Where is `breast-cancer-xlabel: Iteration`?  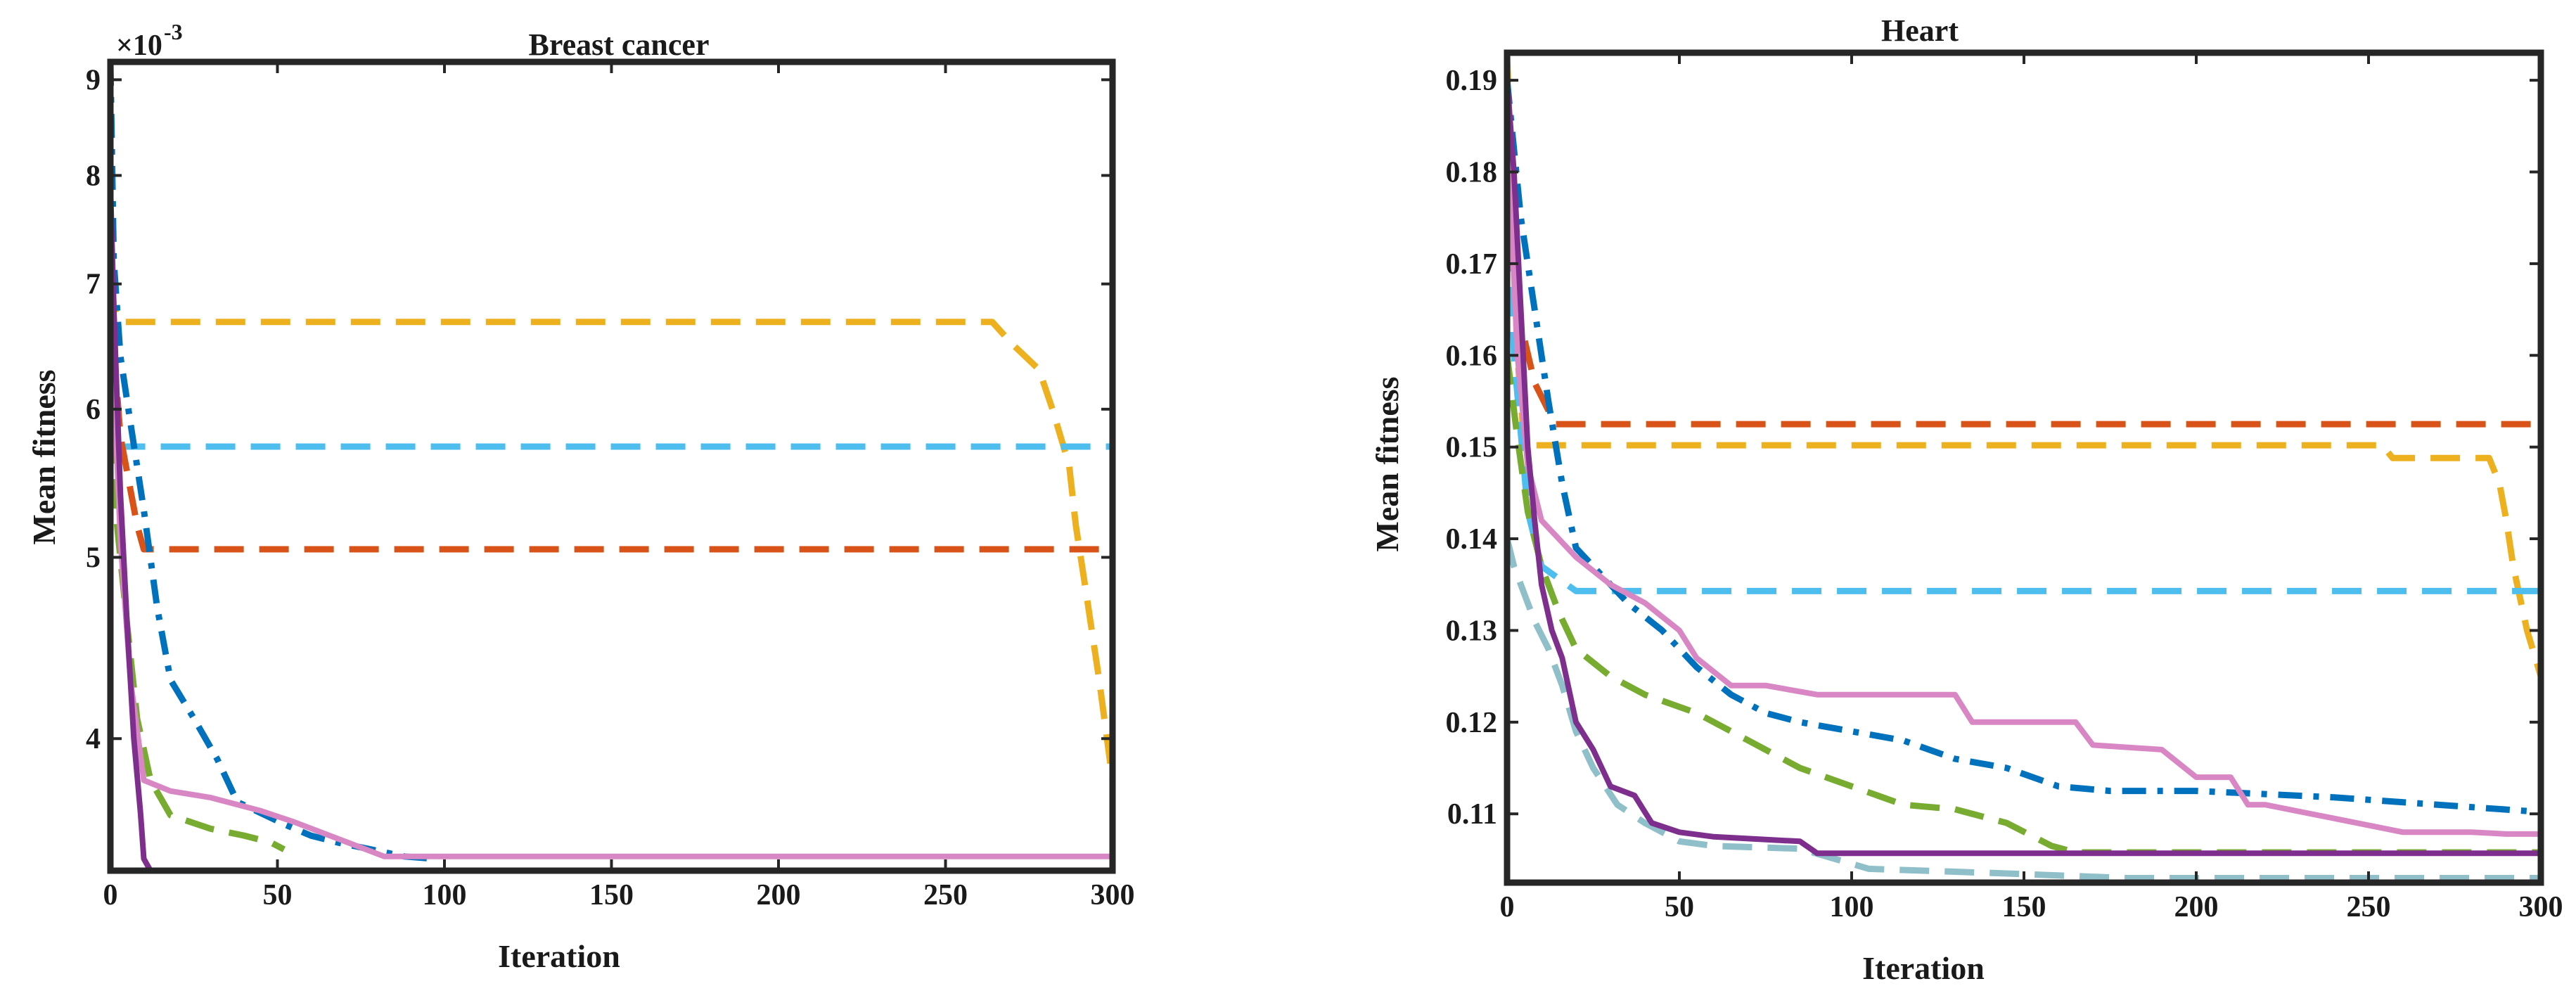 breast-cancer-xlabel: Iteration is located at coordinates (559, 956).